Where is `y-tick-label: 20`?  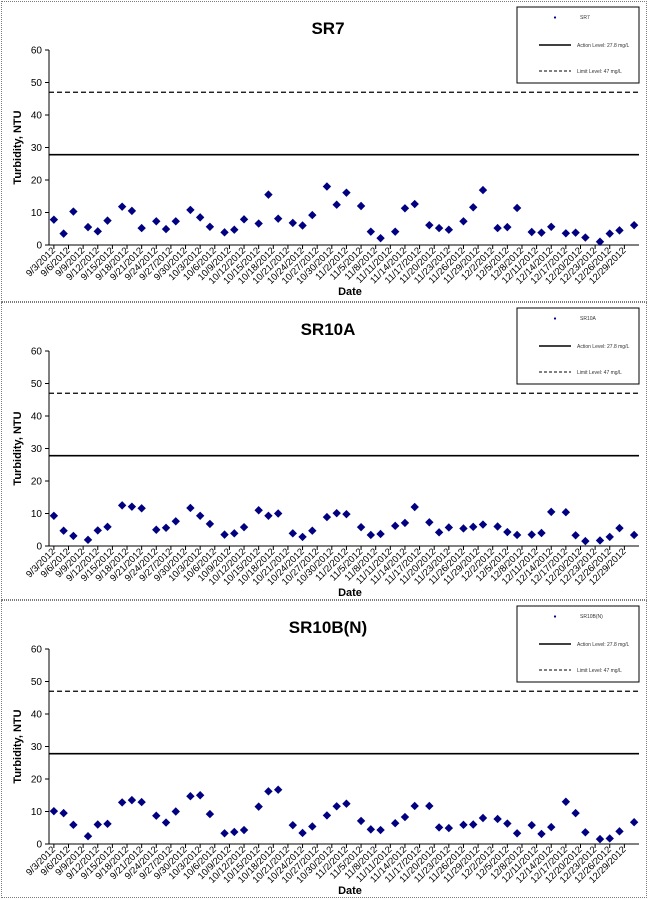
y-tick-label: 20 is located at coordinates (37, 482).